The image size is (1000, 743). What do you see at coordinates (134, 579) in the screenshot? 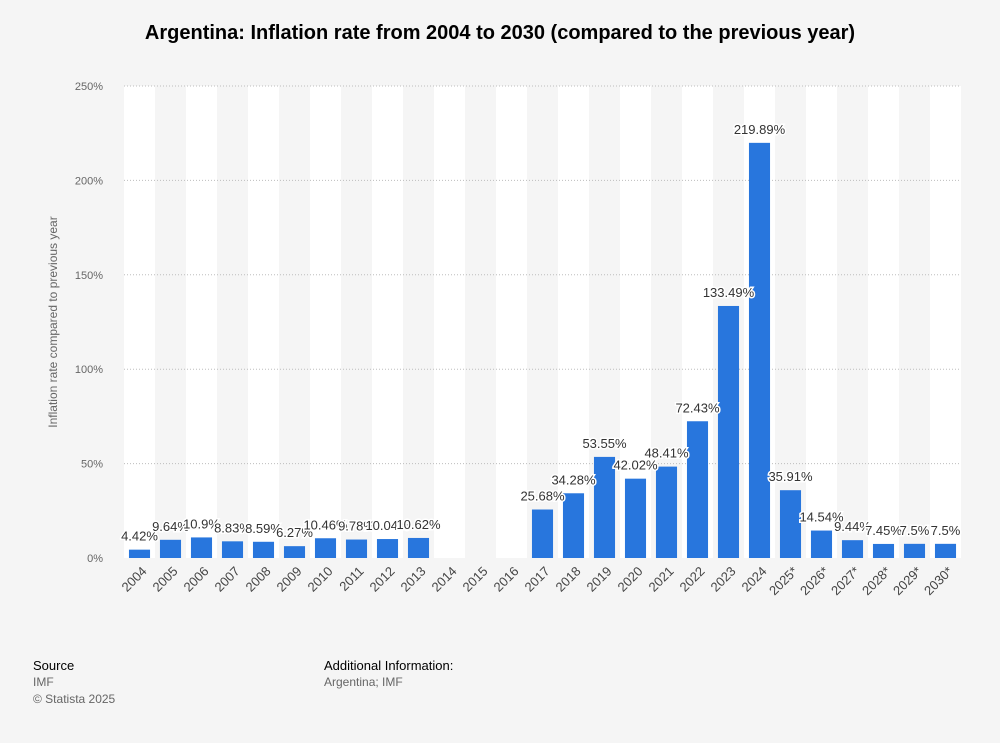
I see `x-tick-label: 2004` at bounding box center [134, 579].